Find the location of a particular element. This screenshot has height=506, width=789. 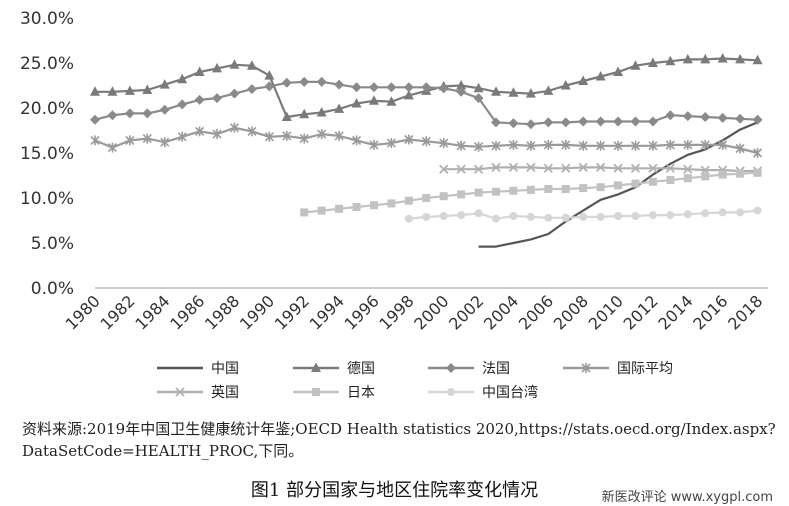

x-tick-label: 1992 is located at coordinates (292, 312).